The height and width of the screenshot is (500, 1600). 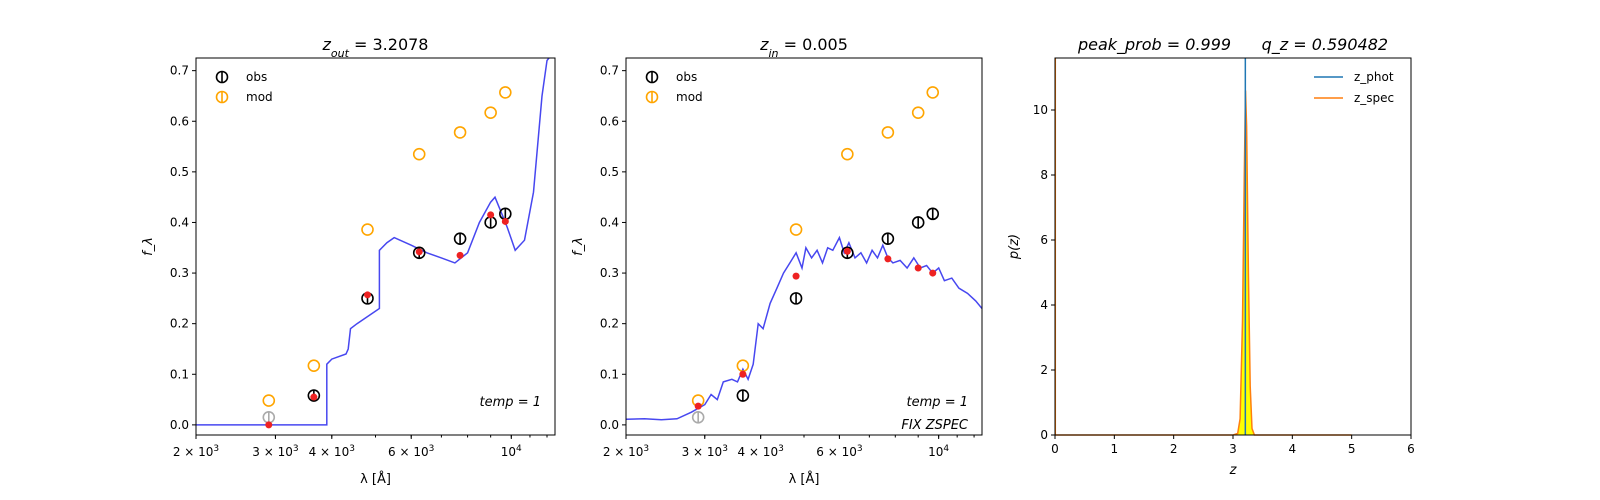 I want to click on y-tick-label: 10, so click(x=1040, y=110).